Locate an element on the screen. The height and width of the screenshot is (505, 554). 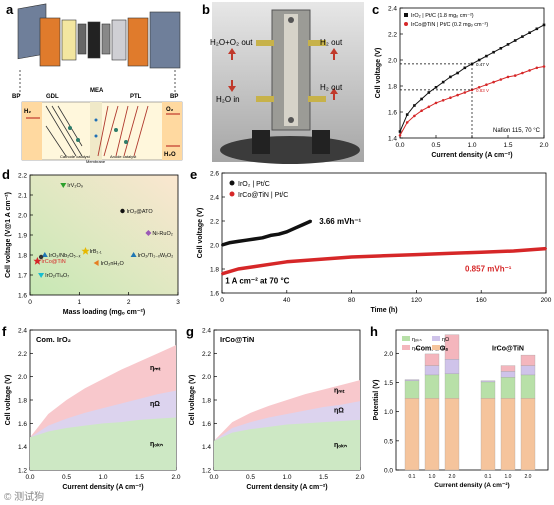
c-xtick-label: 2.0 is located at coordinates (543, 145).